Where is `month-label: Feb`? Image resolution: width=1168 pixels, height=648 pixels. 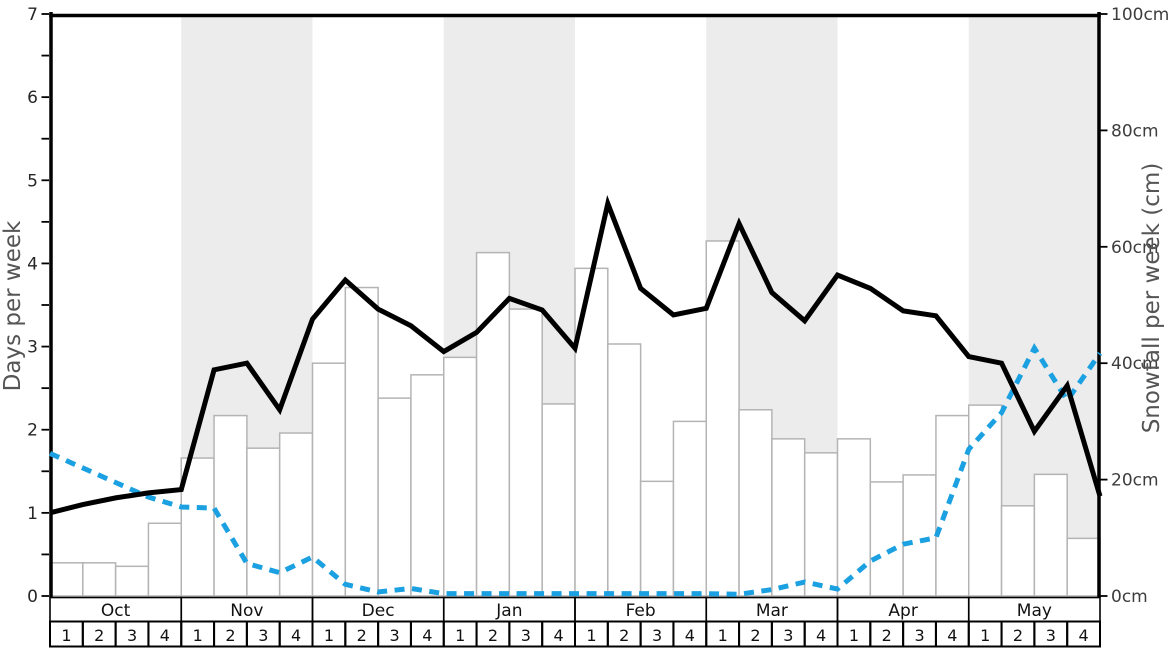
month-label: Feb is located at coordinates (641, 611).